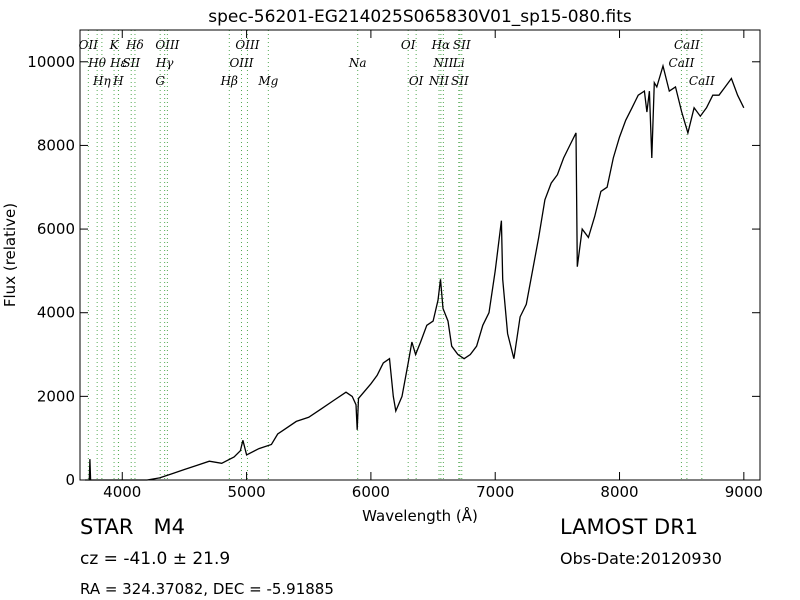 The image size is (800, 600). Describe the element at coordinates (629, 527) in the screenshot. I see `survey: LAMOST DR1` at that location.